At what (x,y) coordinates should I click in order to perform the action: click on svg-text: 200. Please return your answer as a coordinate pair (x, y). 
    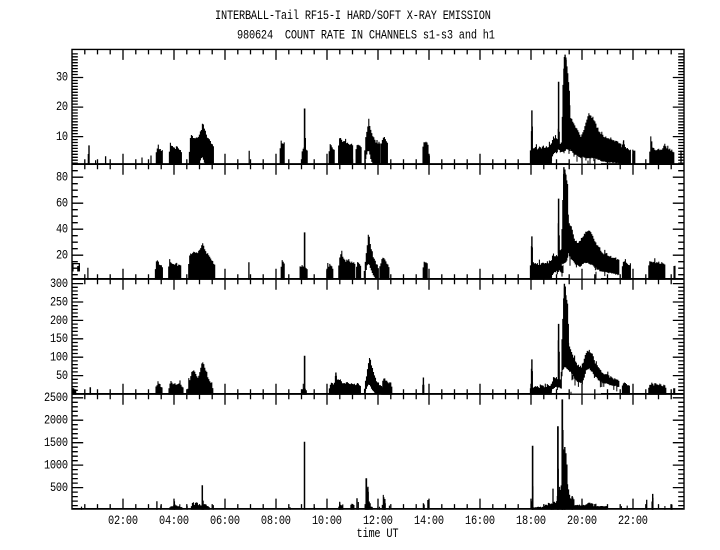
    Looking at the image, I should click on (59, 321).